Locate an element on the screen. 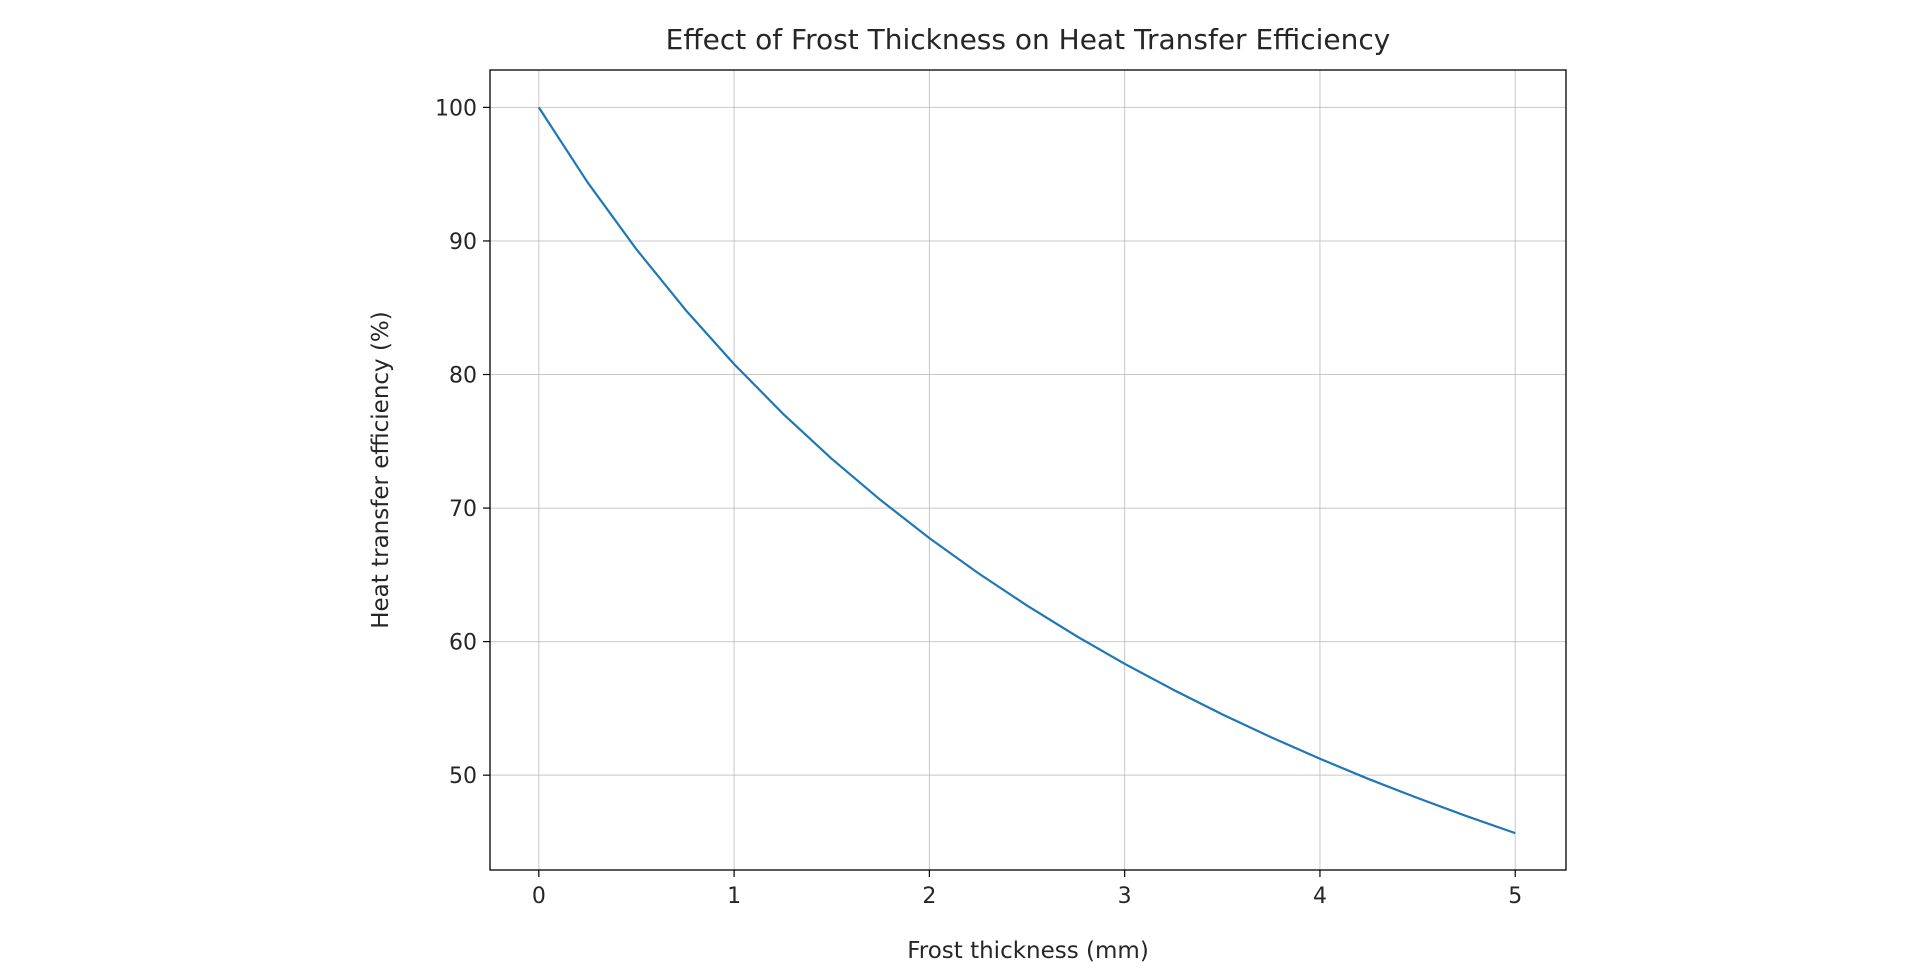 Image resolution: width=1920 pixels, height=980 pixels. x-tick-label: 1 is located at coordinates (734, 896).